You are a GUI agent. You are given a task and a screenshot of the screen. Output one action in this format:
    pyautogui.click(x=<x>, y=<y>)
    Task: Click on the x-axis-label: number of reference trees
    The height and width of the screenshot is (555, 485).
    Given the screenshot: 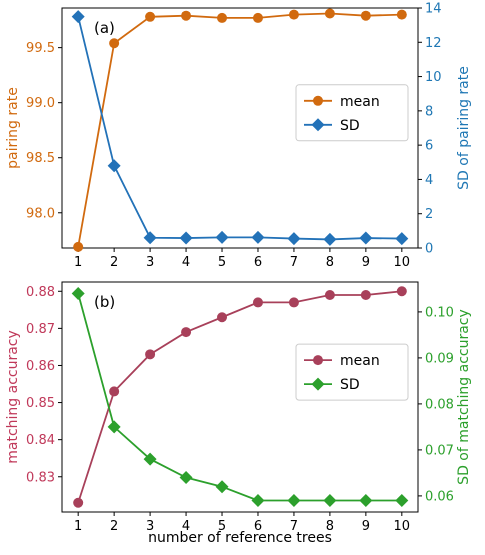 What is the action you would take?
    pyautogui.click(x=240, y=538)
    